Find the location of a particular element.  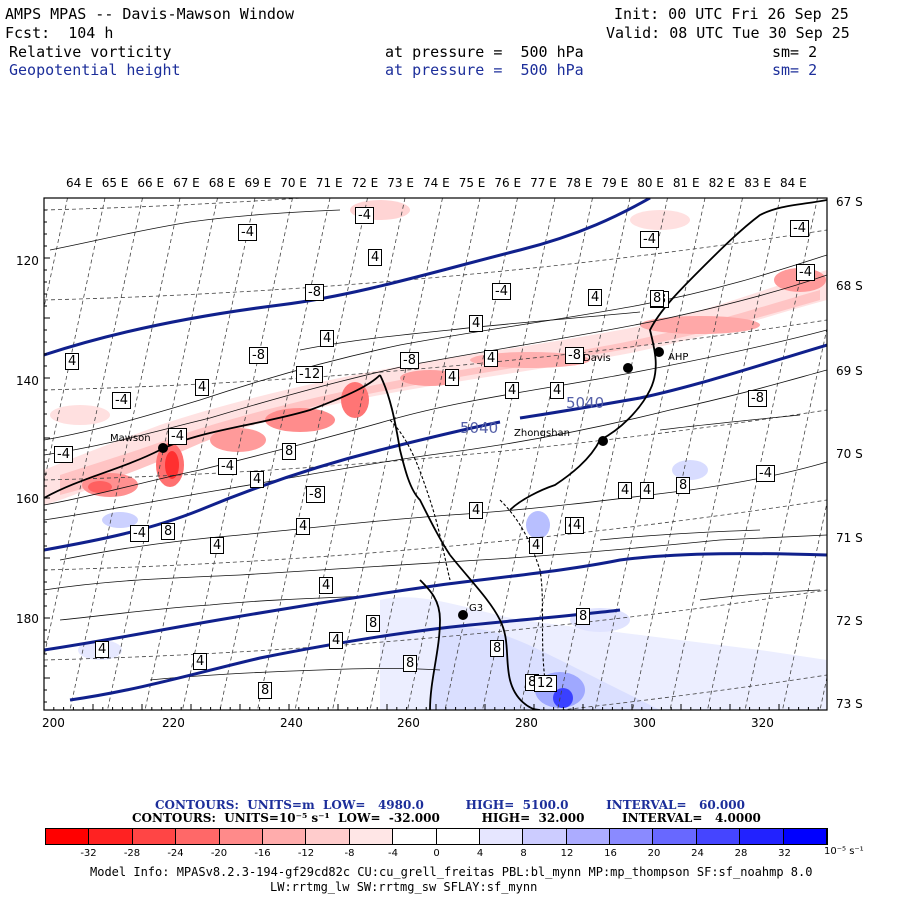

top-lon-label: 77 E is located at coordinates (543, 183).